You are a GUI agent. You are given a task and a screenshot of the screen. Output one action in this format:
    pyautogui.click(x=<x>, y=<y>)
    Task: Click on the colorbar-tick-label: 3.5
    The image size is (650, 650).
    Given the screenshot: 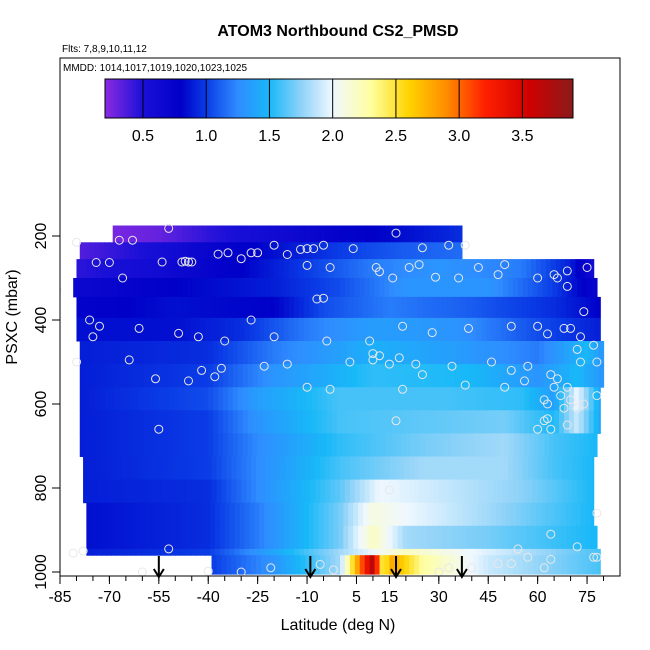 What is the action you would take?
    pyautogui.click(x=522, y=136)
    